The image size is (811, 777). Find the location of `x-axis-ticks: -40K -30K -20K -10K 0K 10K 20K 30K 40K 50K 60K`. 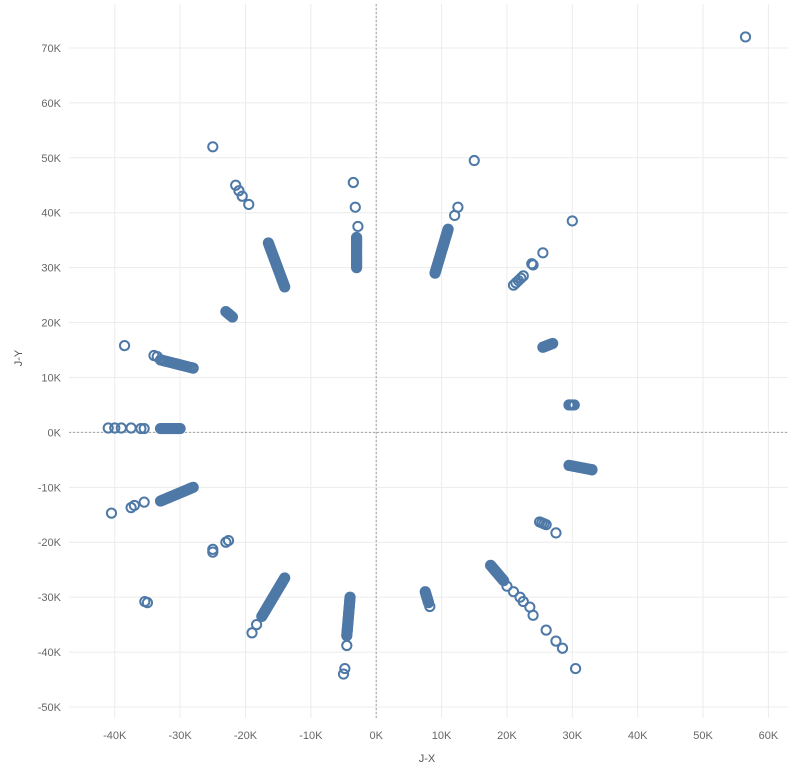

x-axis-ticks: -40K -30K -20K -10K 0K 10K 20K 30K 40K 50K 60K is located at coordinates (441, 736).